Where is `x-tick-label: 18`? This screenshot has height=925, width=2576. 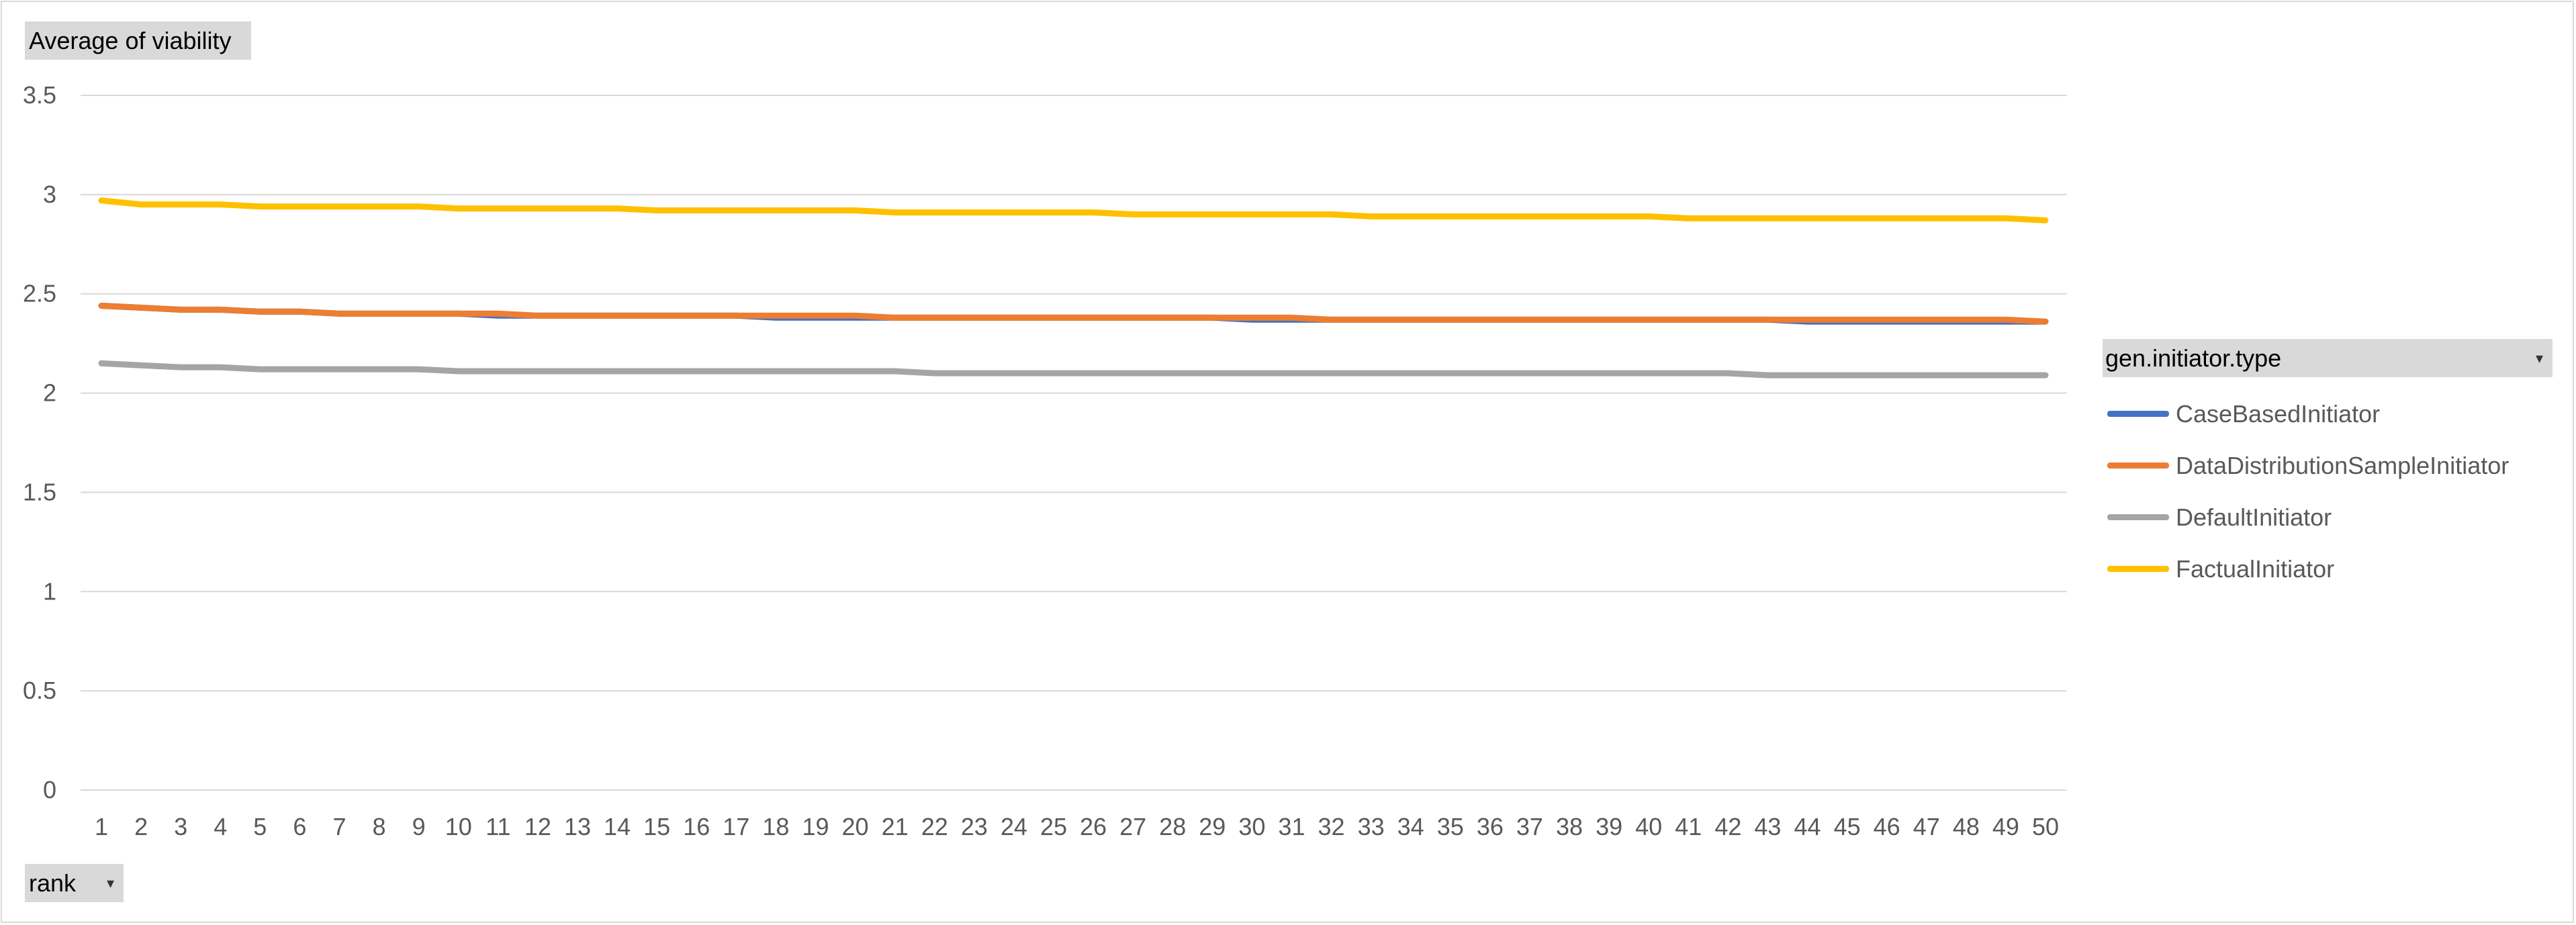
x-tick-label: 18 is located at coordinates (775, 827).